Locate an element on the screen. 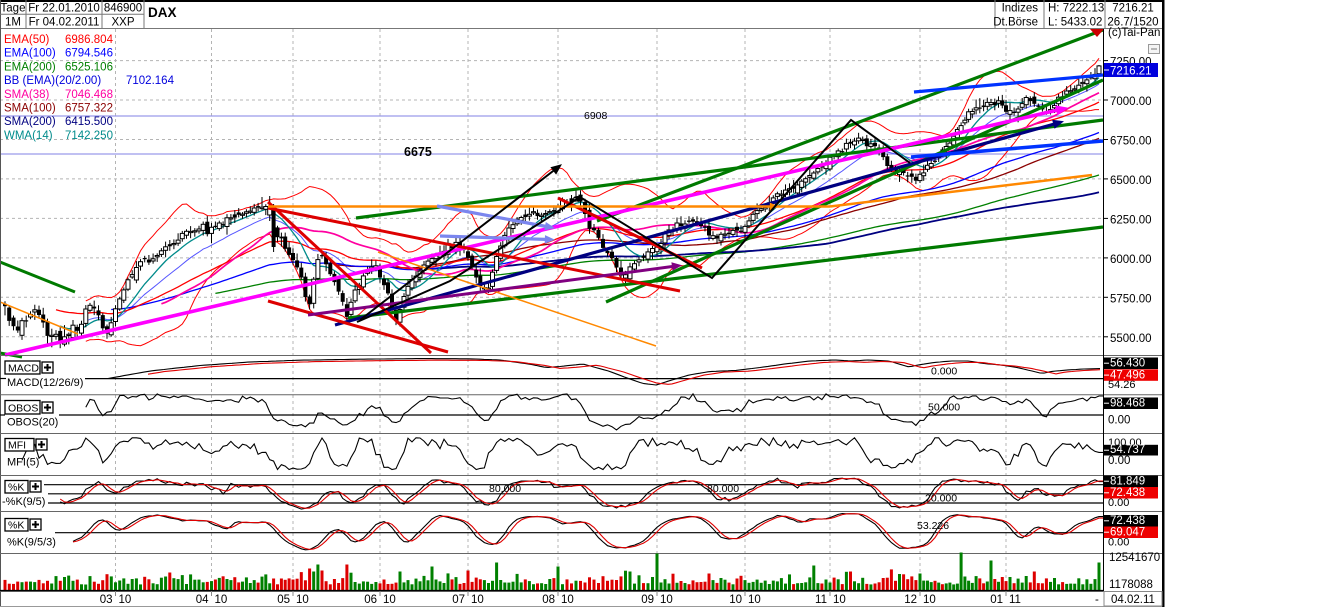 The width and height of the screenshot is (1323, 614). svg-text: BB (EMA)(20/2.00) is located at coordinates (52, 81).